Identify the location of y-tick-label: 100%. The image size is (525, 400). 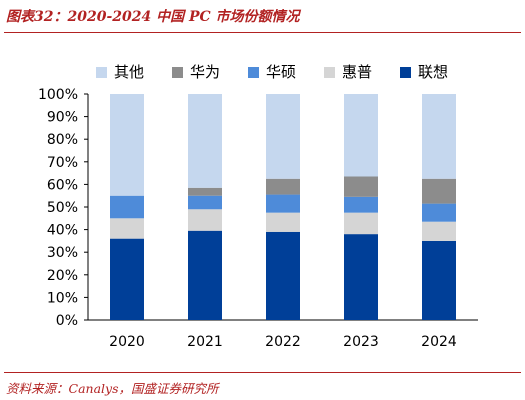
(58, 95).